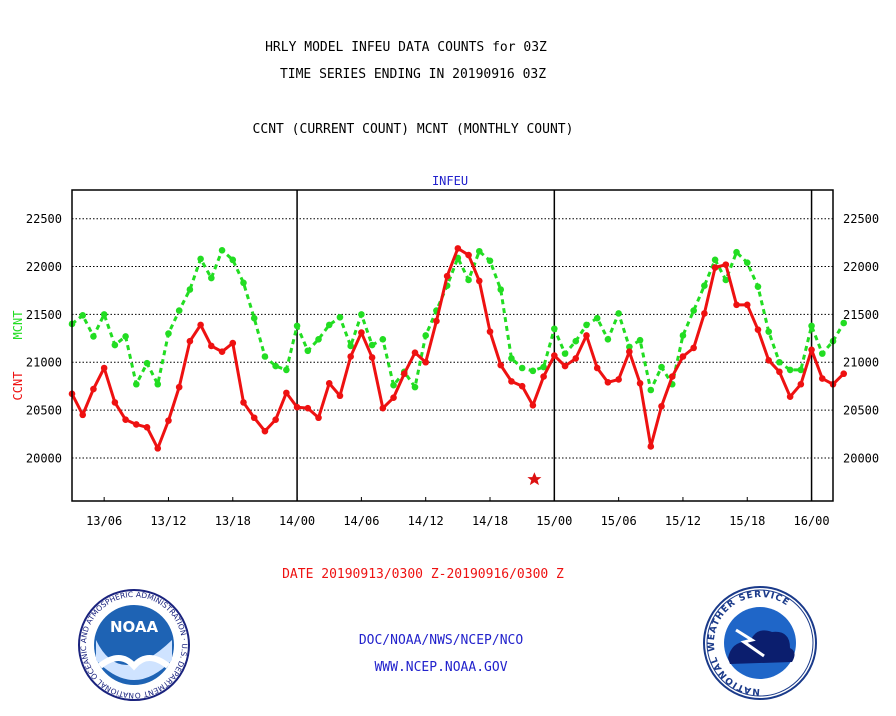  Describe the element at coordinates (44, 267) in the screenshot. I see `y-tick-label-left: 22000` at that location.